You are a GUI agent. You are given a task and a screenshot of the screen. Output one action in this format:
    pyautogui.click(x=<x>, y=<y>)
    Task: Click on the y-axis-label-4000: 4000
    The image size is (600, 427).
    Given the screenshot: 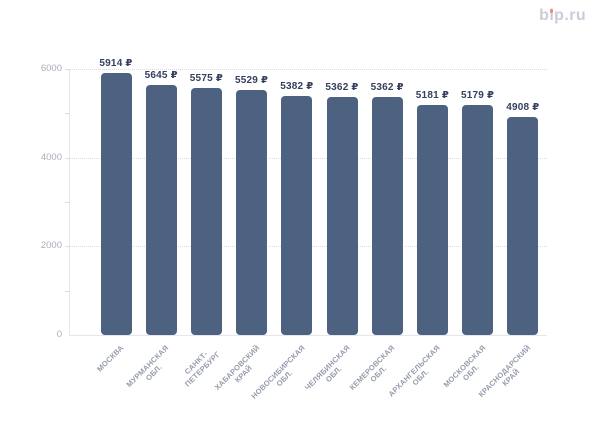 What is the action you would take?
    pyautogui.click(x=51, y=157)
    